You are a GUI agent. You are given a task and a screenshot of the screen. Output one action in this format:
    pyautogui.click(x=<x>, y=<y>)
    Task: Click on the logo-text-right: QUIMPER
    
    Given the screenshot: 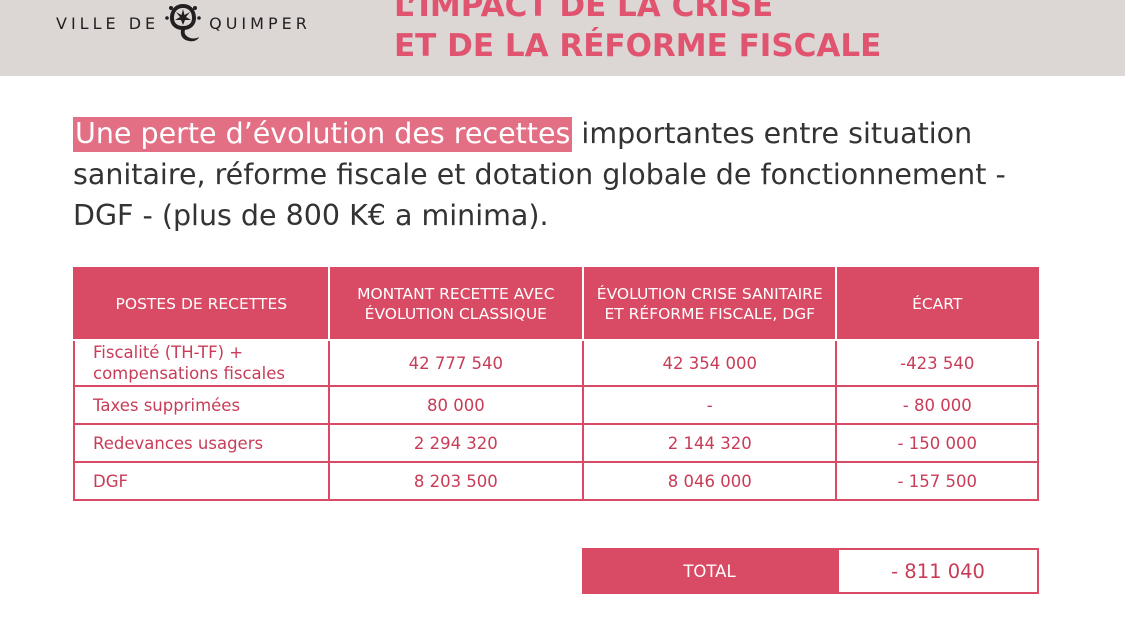 What is the action you would take?
    pyautogui.click(x=260, y=23)
    